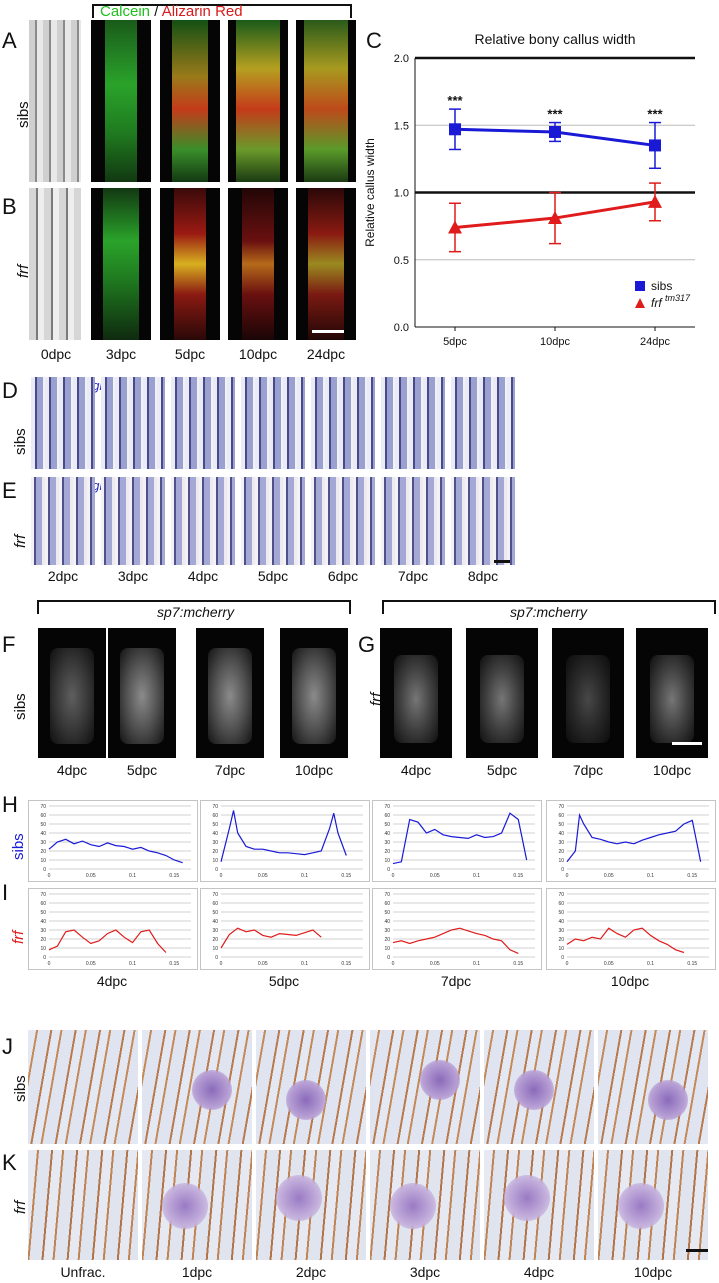 This screenshot has width=719, height=1283. Describe the element at coordinates (314, 770) in the screenshot. I see `f-day-3: 10dpc` at that location.